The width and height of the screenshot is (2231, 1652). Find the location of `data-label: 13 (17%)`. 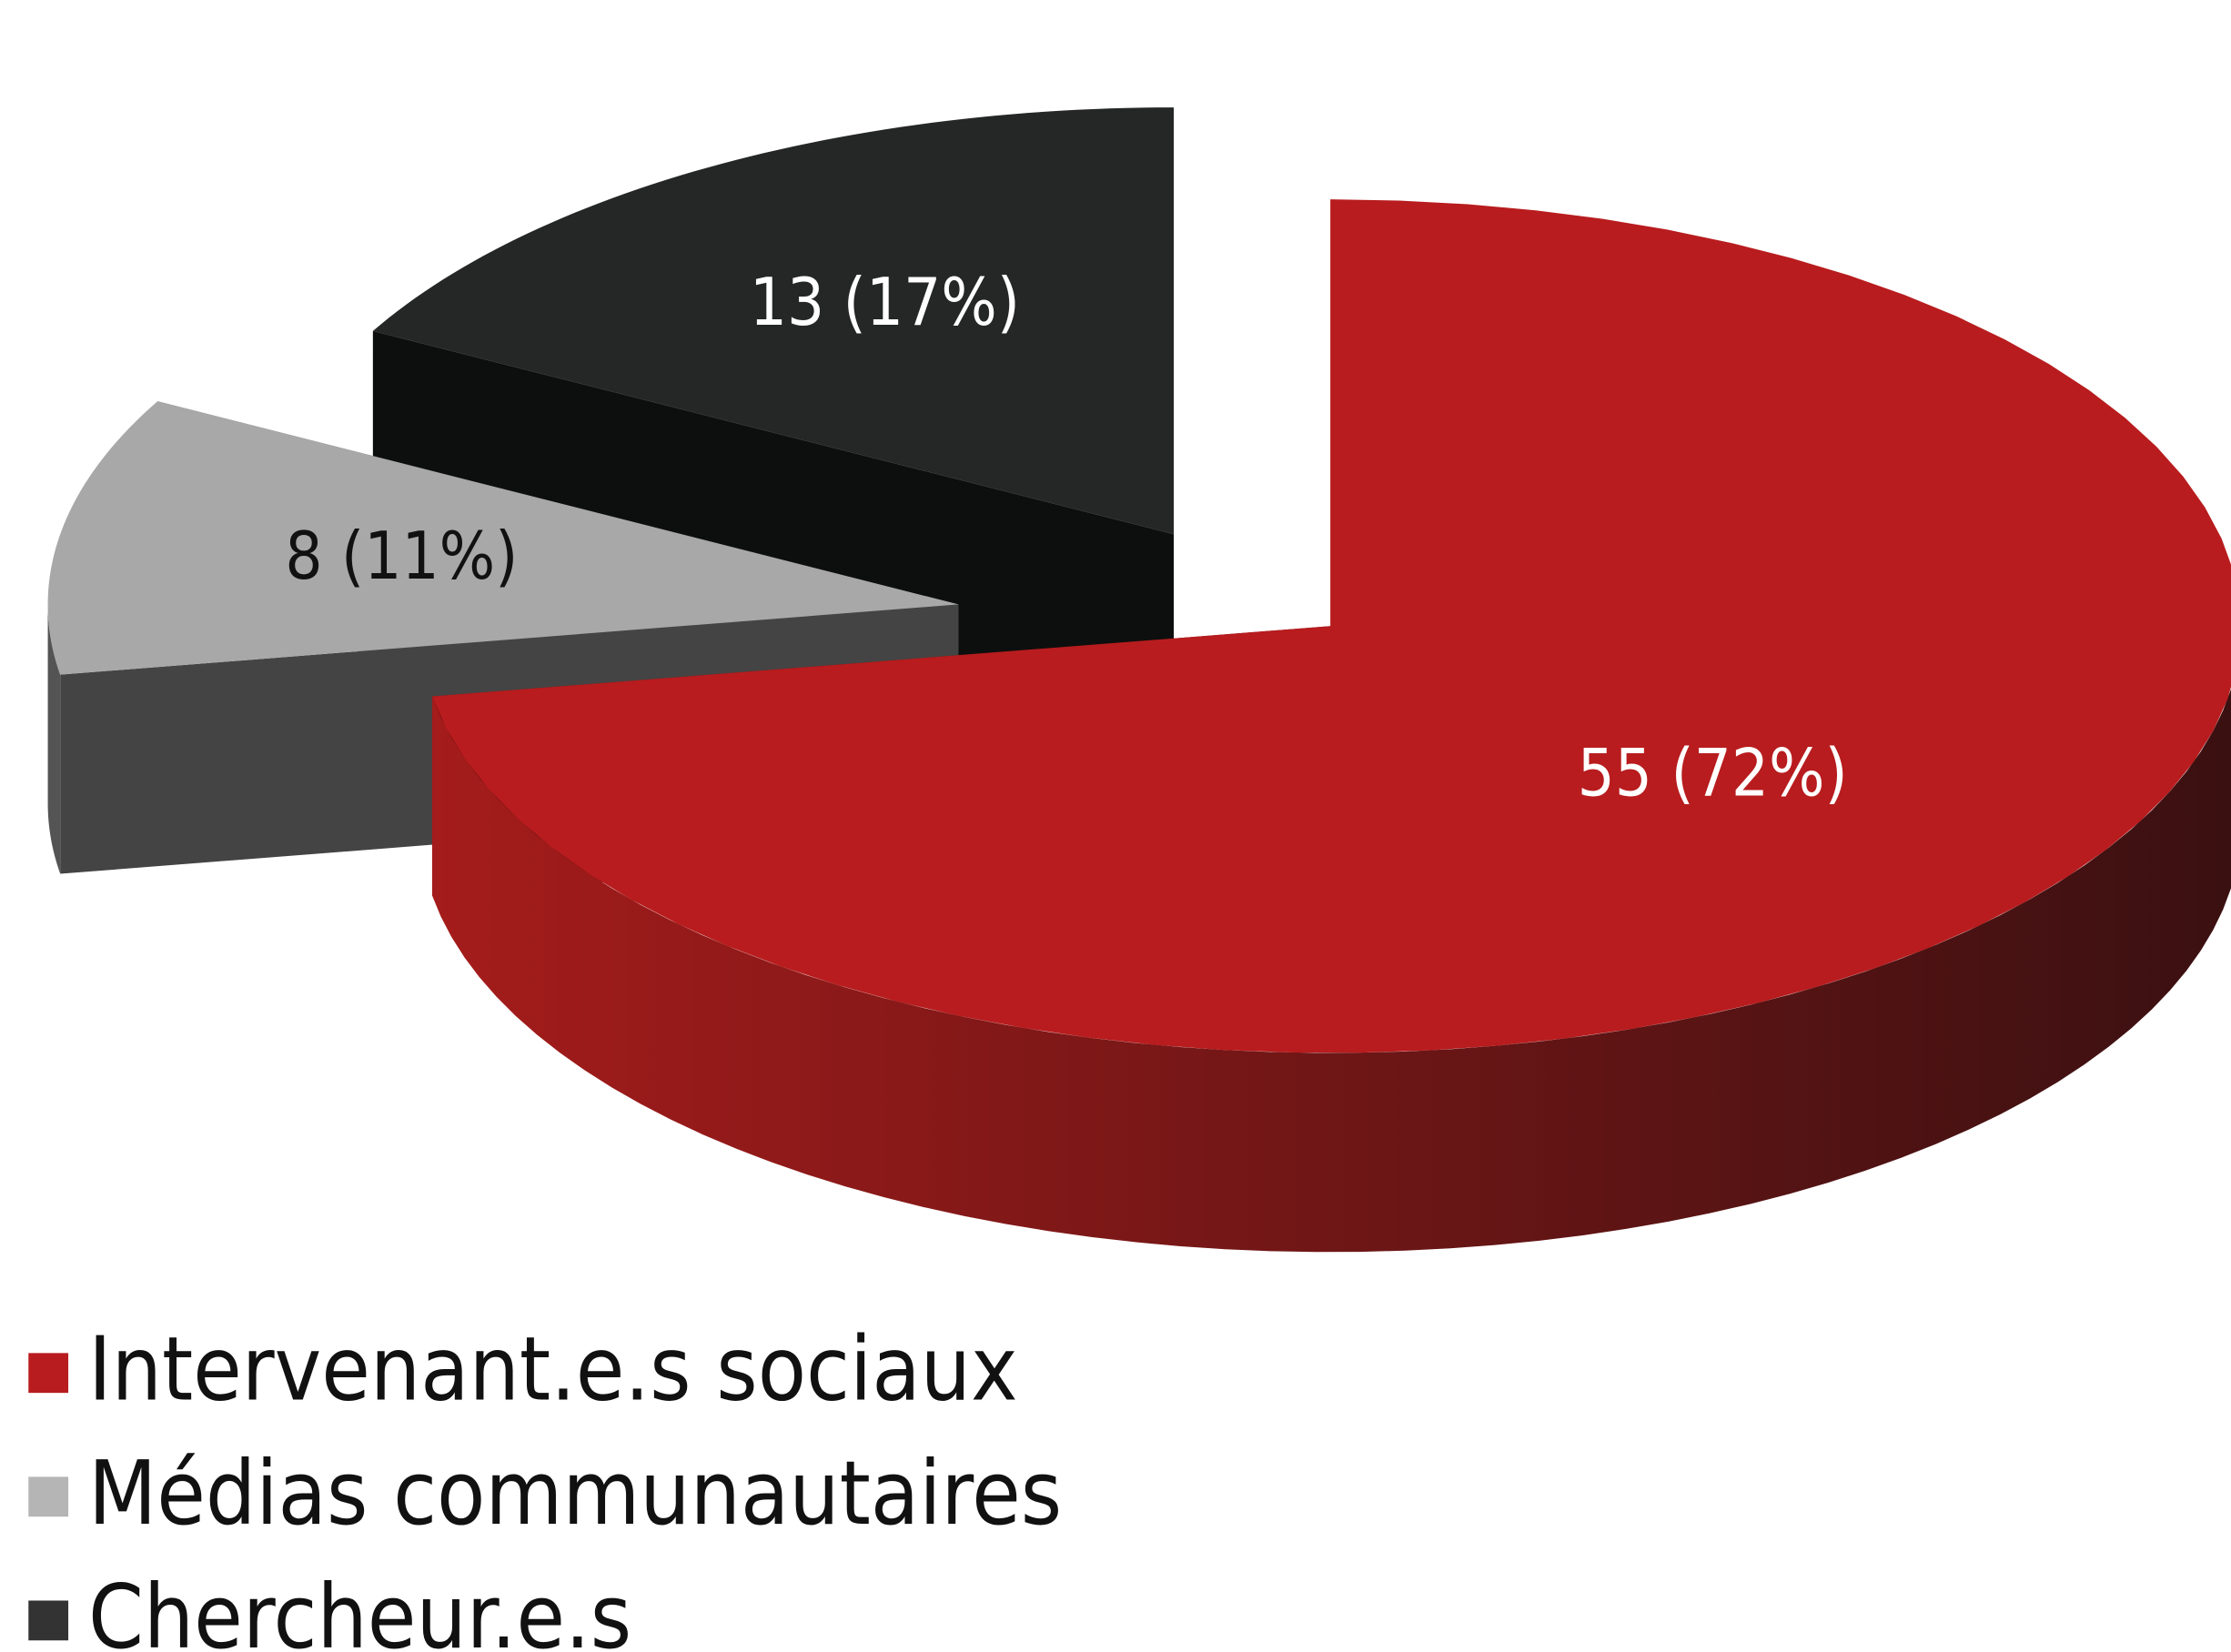

data-label: 13 (17%) is located at coordinates (885, 302).